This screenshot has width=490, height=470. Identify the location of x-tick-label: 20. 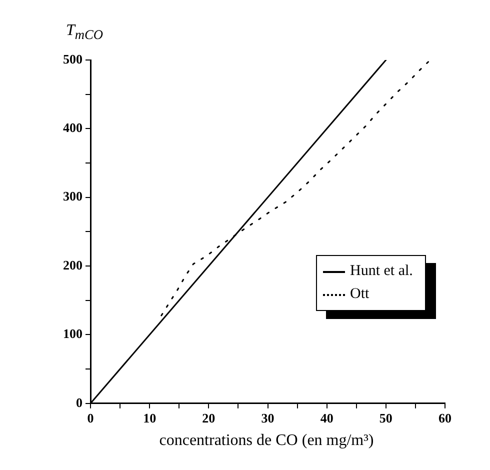
(209, 418).